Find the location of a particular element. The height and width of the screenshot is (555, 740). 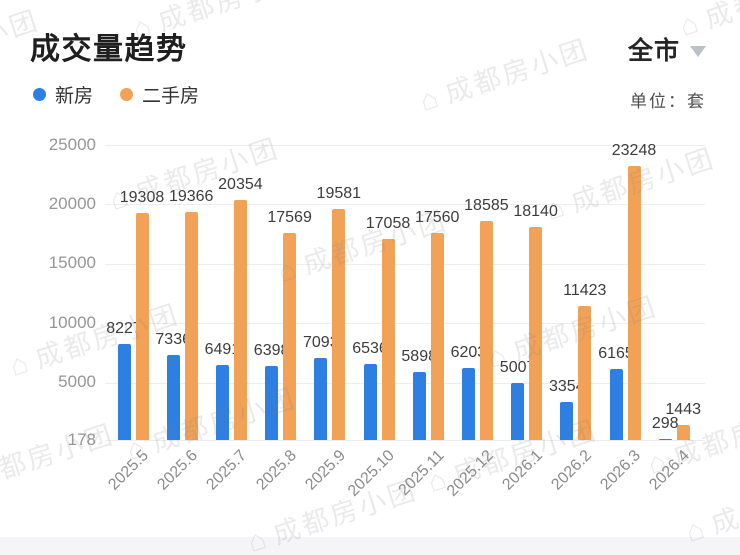

bar-value-label: 19581 is located at coordinates (339, 194).